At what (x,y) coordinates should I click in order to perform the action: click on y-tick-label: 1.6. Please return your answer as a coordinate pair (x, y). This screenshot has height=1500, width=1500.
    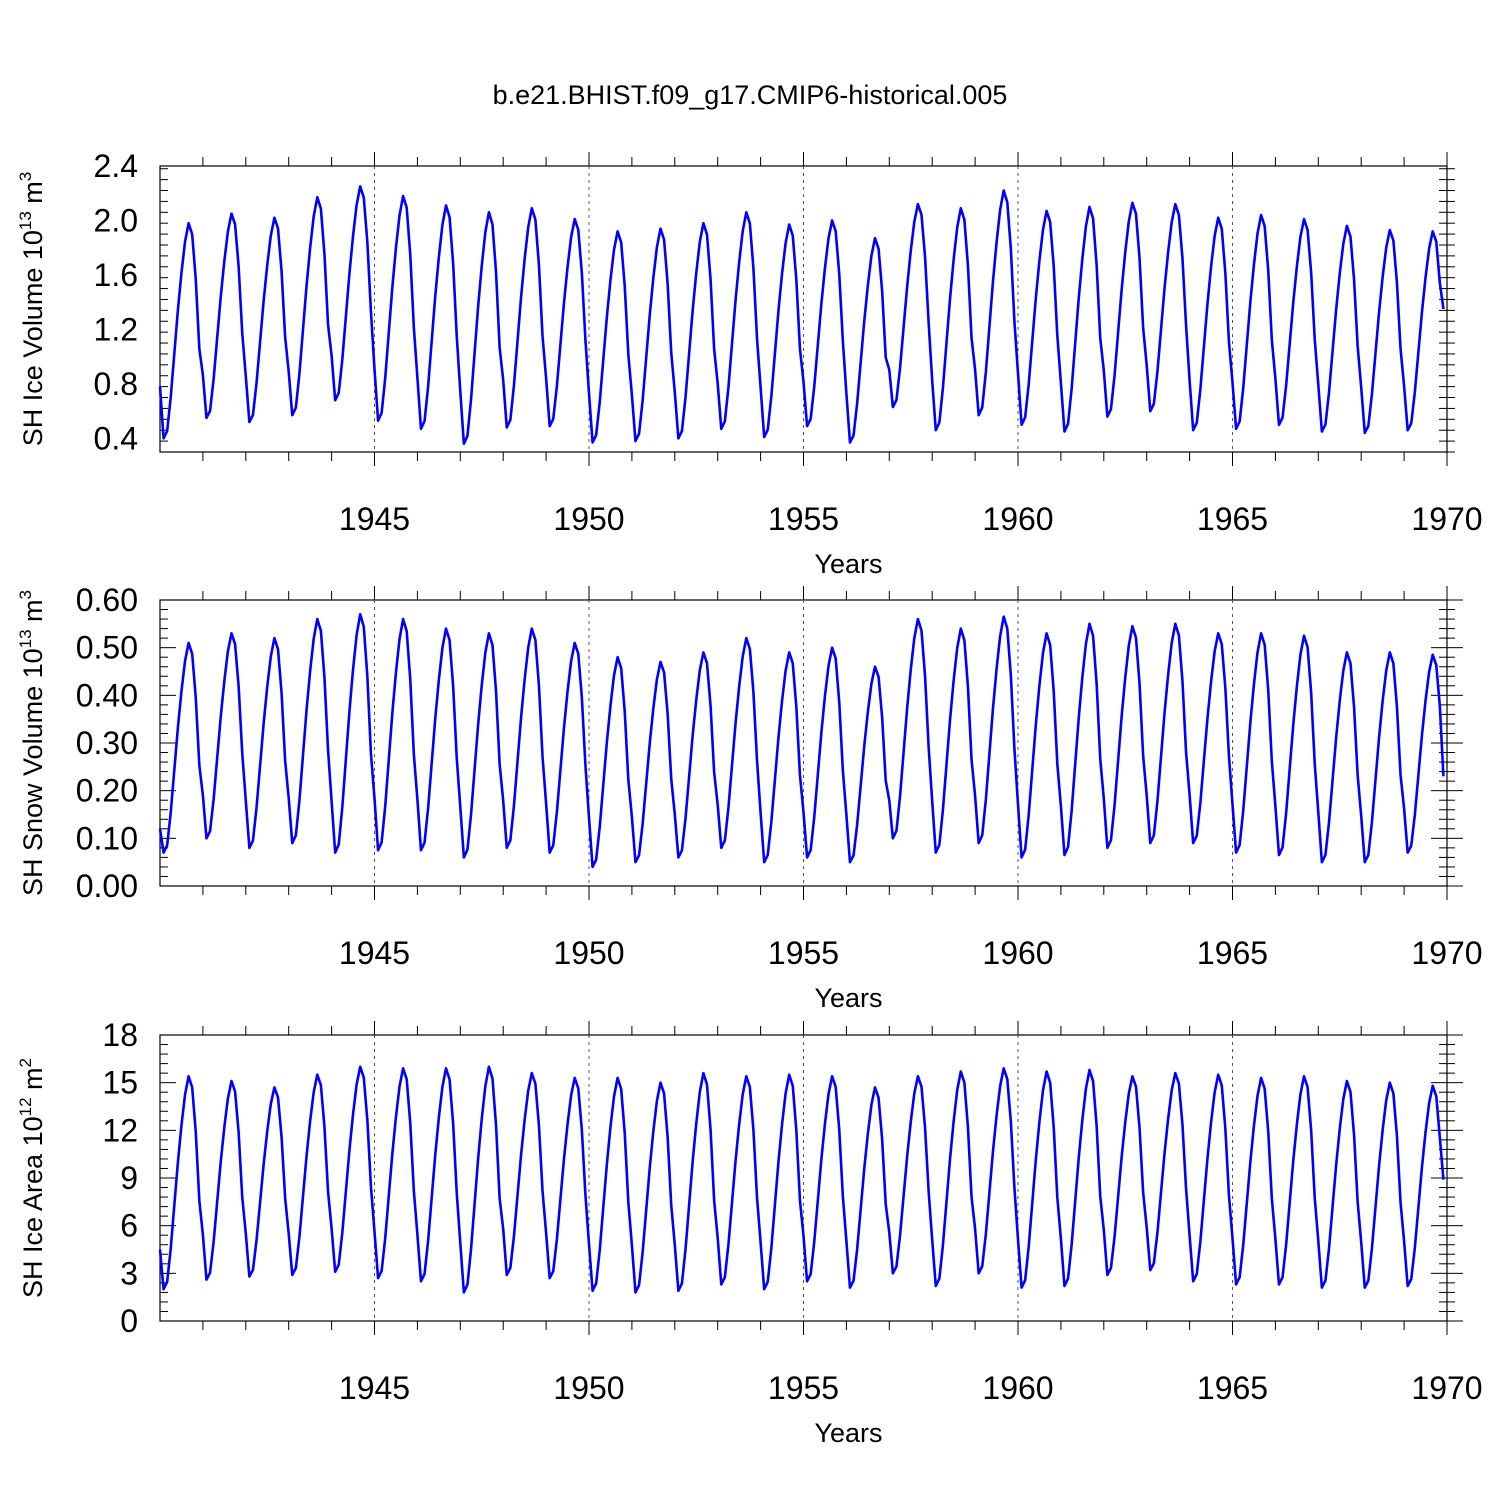
    Looking at the image, I should click on (116, 275).